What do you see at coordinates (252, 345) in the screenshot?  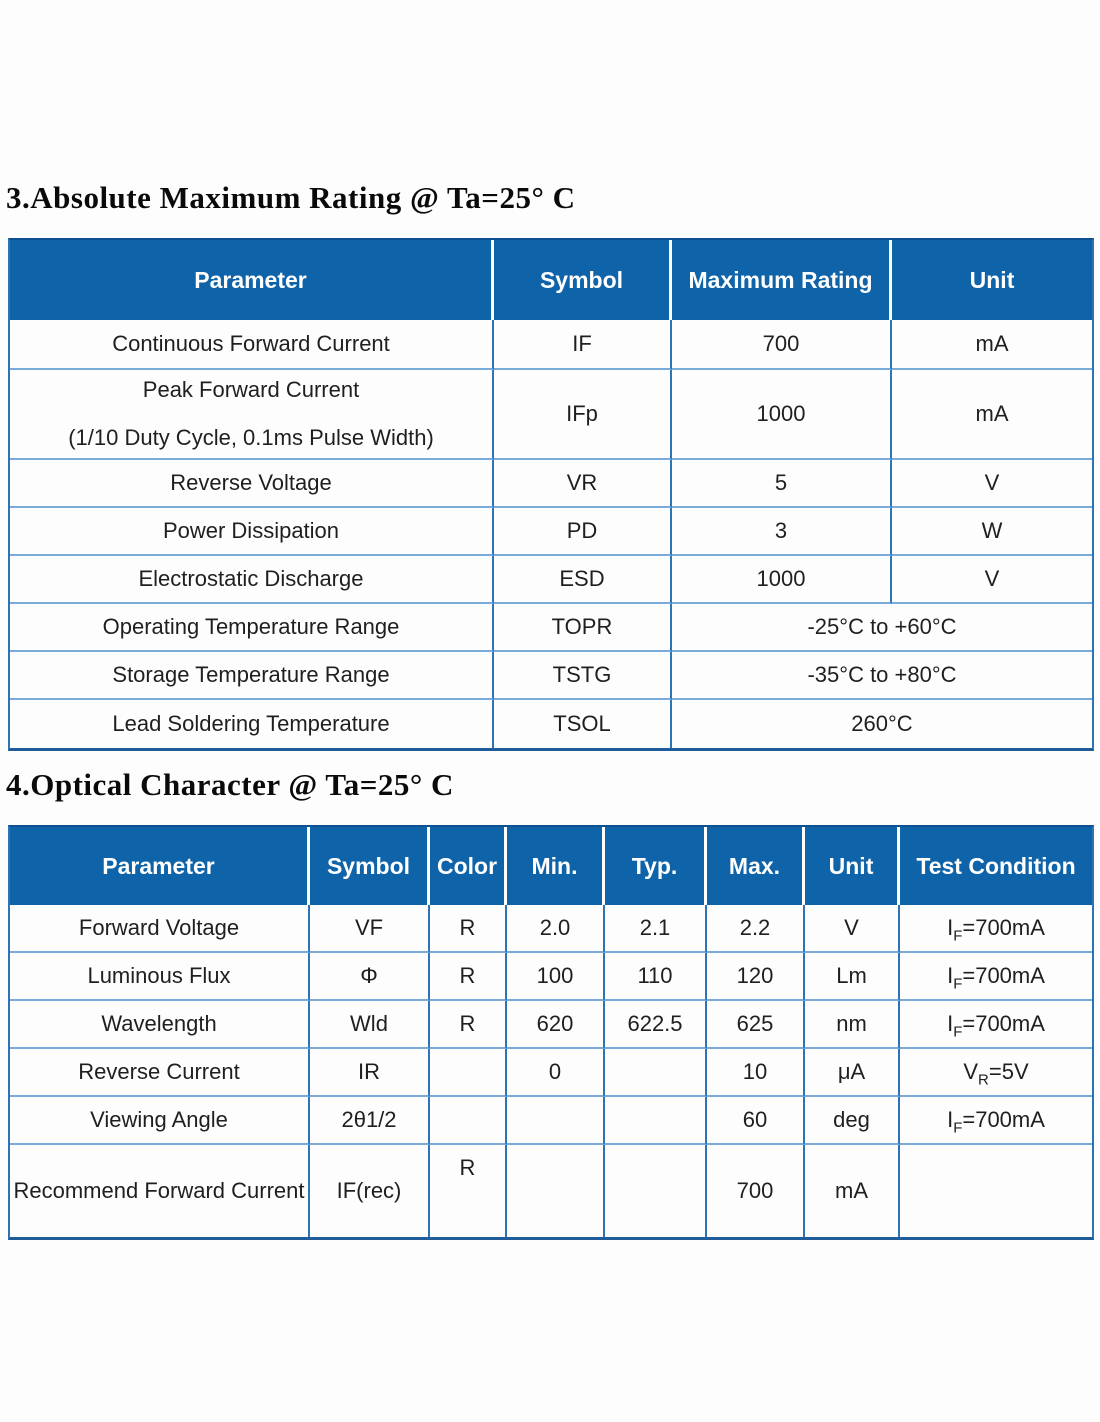 I see `cell-parameter: Continuous Forward Current` at bounding box center [252, 345].